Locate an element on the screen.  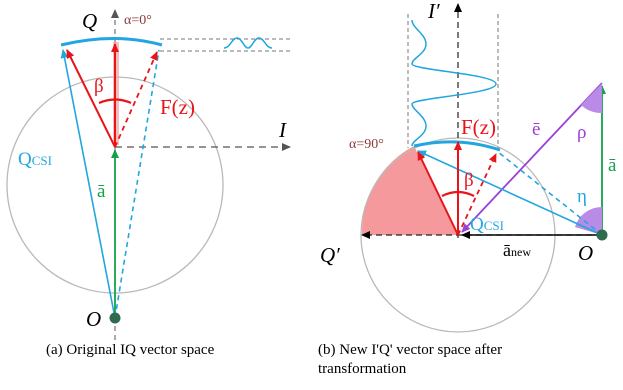
label-i-prime-b: I′ is located at coordinates (433, 11).